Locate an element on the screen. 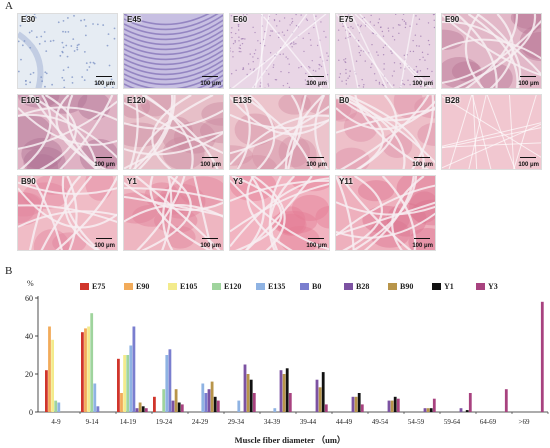 The width and height of the screenshot is (550, 448). x-tick-label: 4-9 is located at coordinates (56, 422).